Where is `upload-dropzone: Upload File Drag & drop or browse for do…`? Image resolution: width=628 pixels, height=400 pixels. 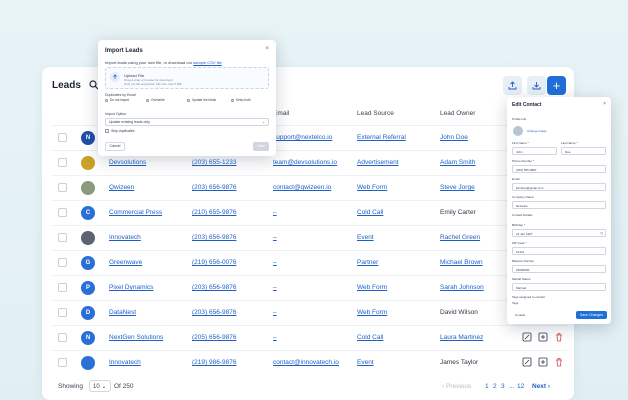
upload-dropzone: Upload File Drag & drop or browse for do… is located at coordinates (187, 78).